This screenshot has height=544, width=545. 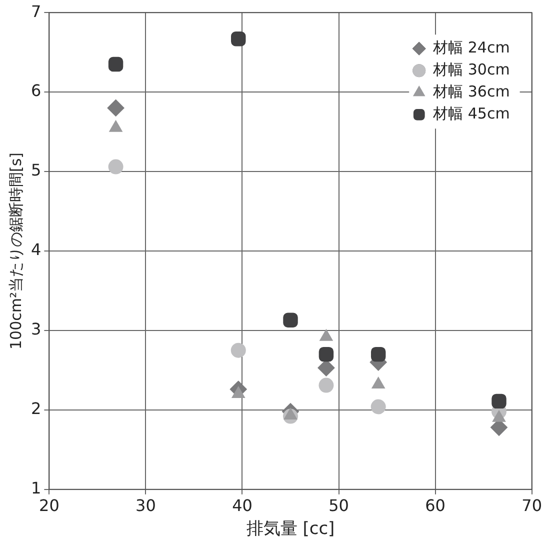 What do you see at coordinates (36, 170) in the screenshot?
I see `y-tick-label: 5` at bounding box center [36, 170].